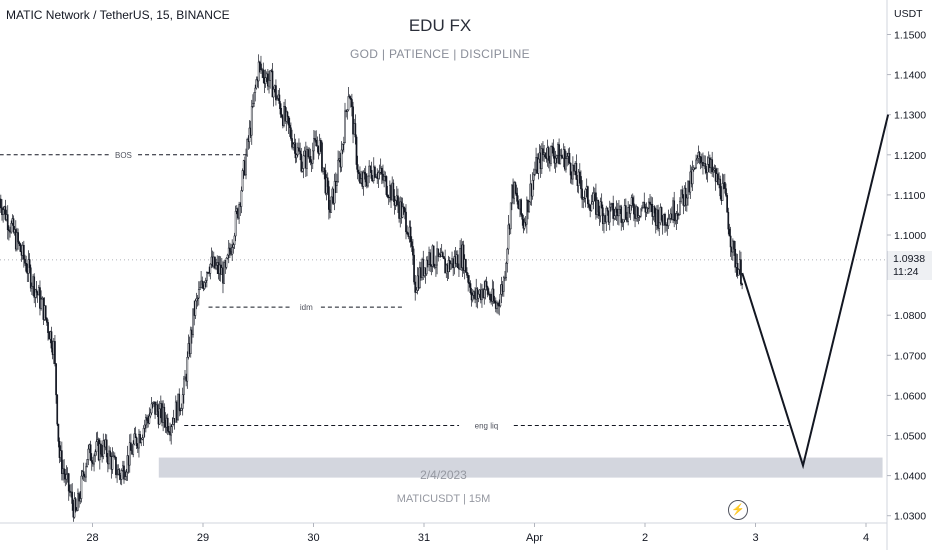 This screenshot has width=932, height=550. What do you see at coordinates (440, 54) in the screenshot?
I see `watermark-subtitle: GOD | PATIENCE | DISCIPLINE` at bounding box center [440, 54].